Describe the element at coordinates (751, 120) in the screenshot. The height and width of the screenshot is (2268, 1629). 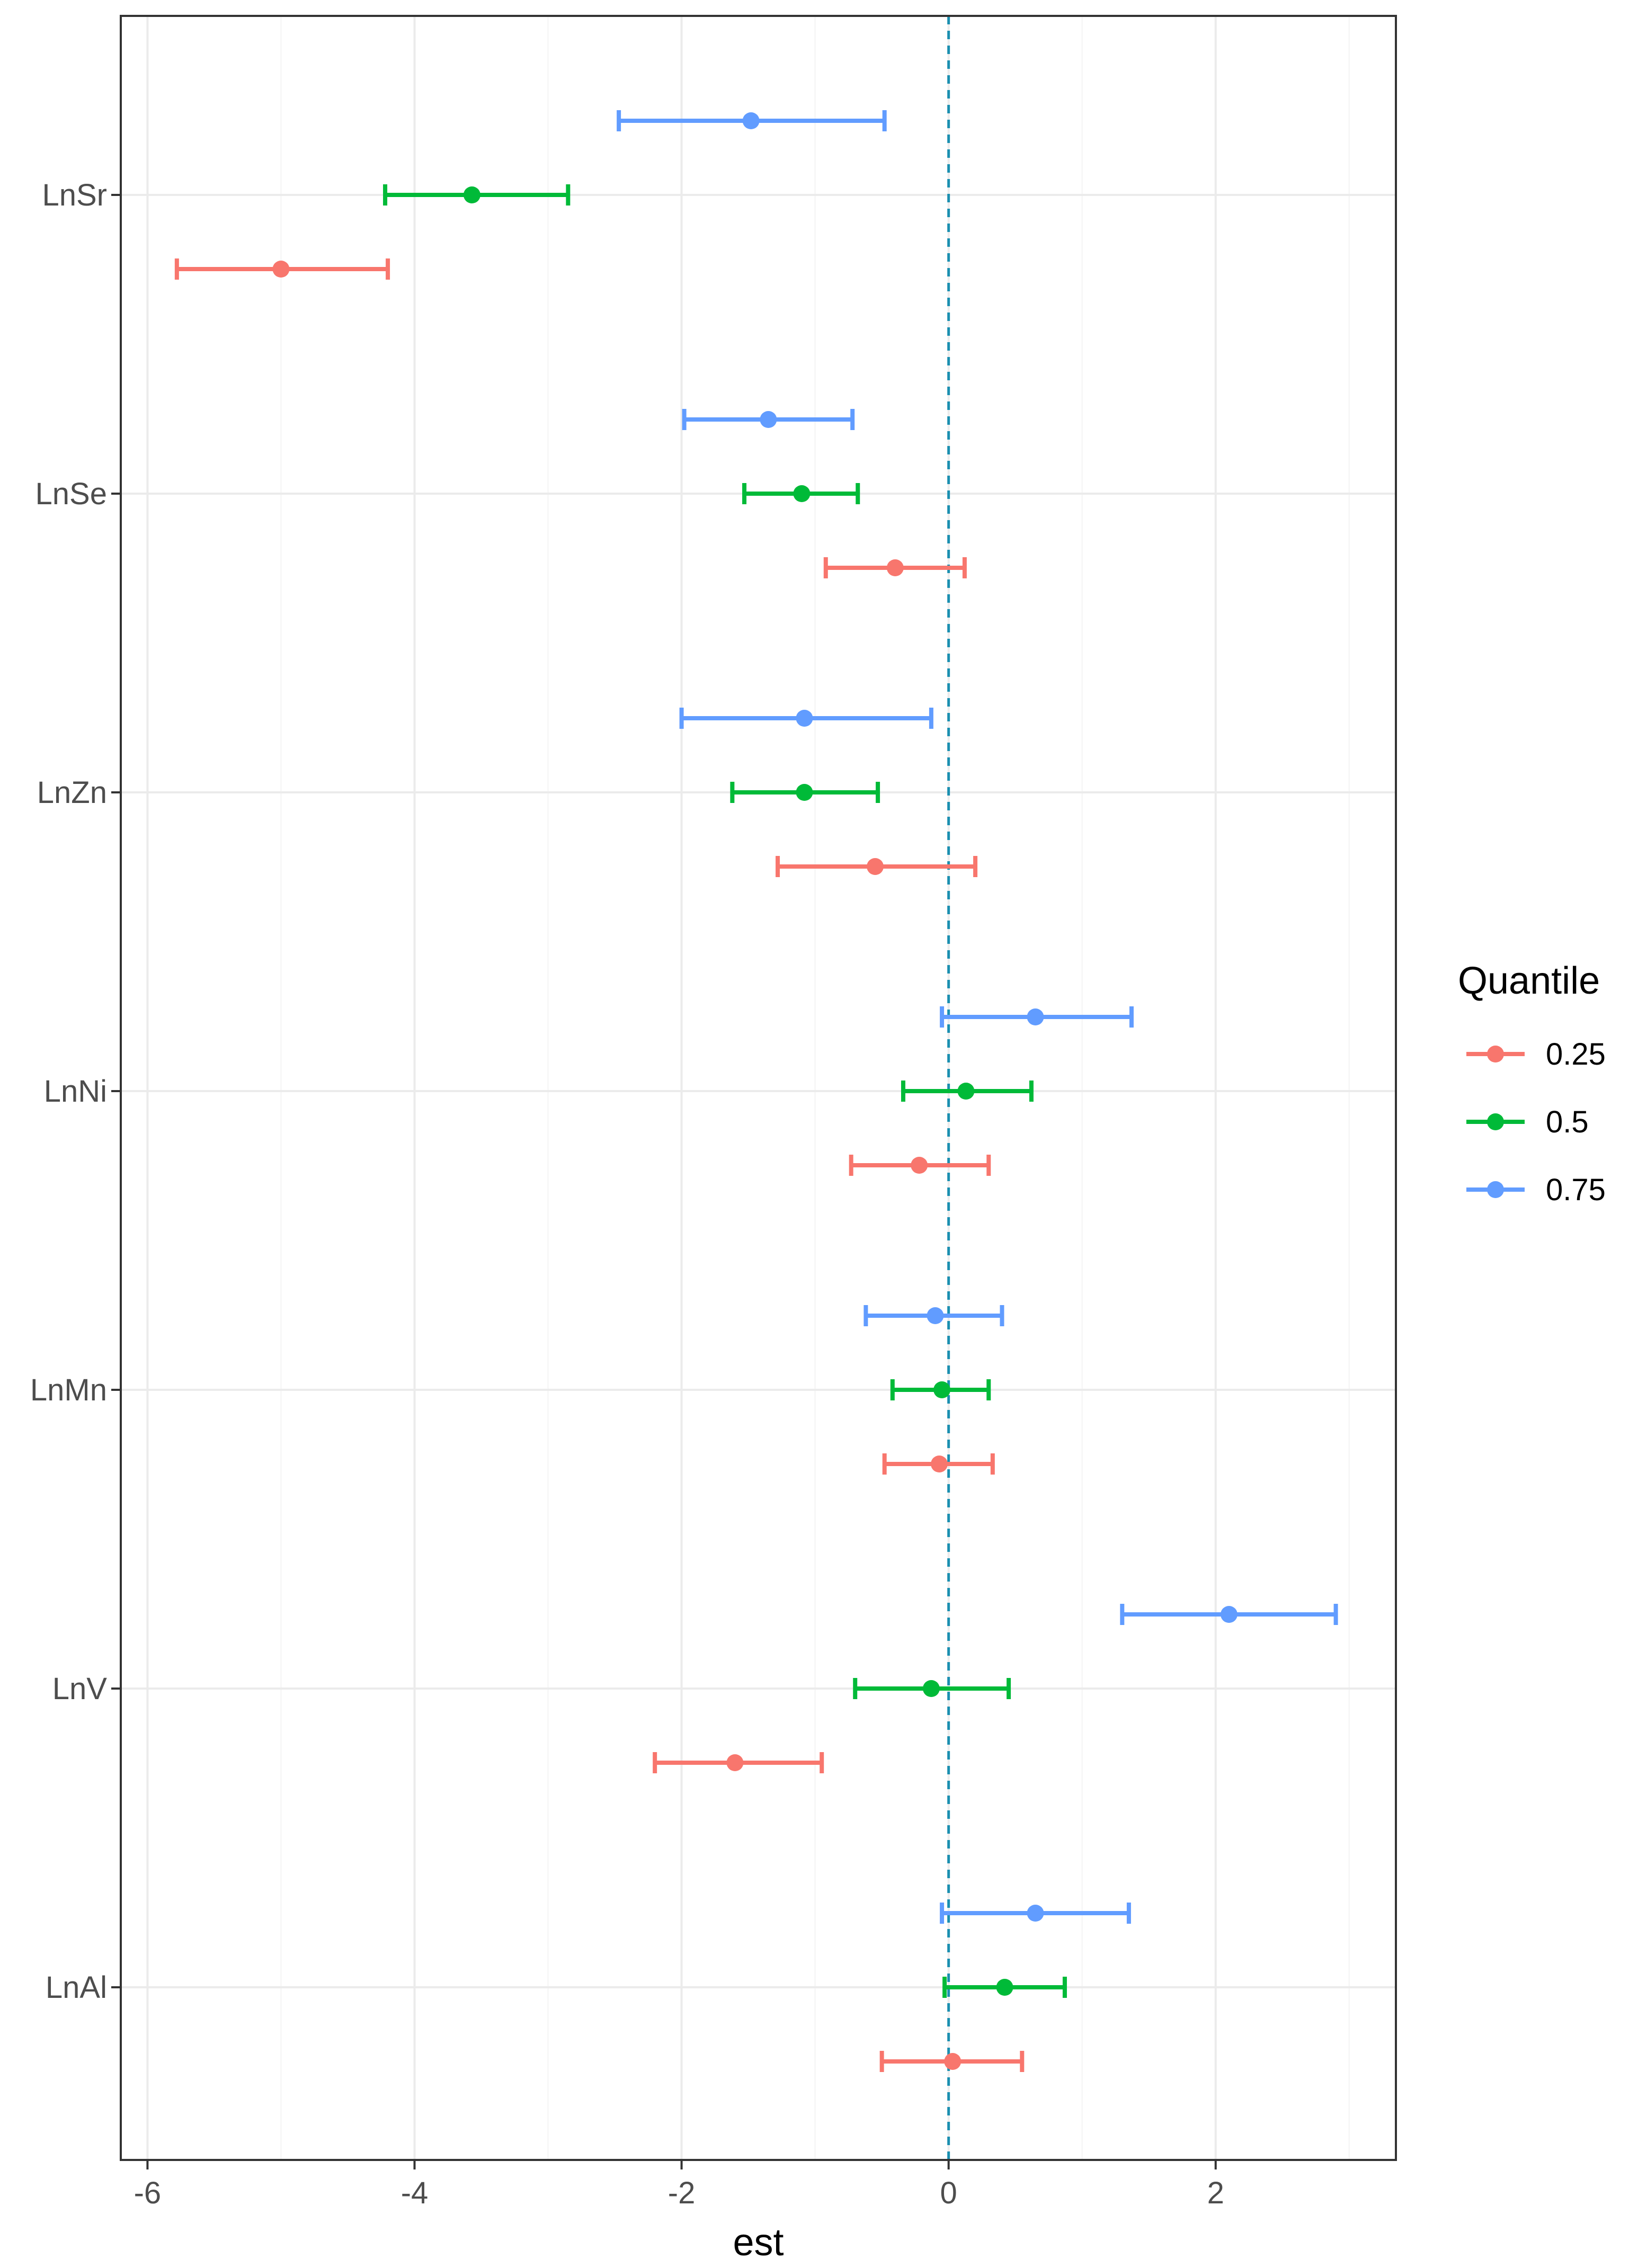
I see `point-lnsr-q0.75` at that location.